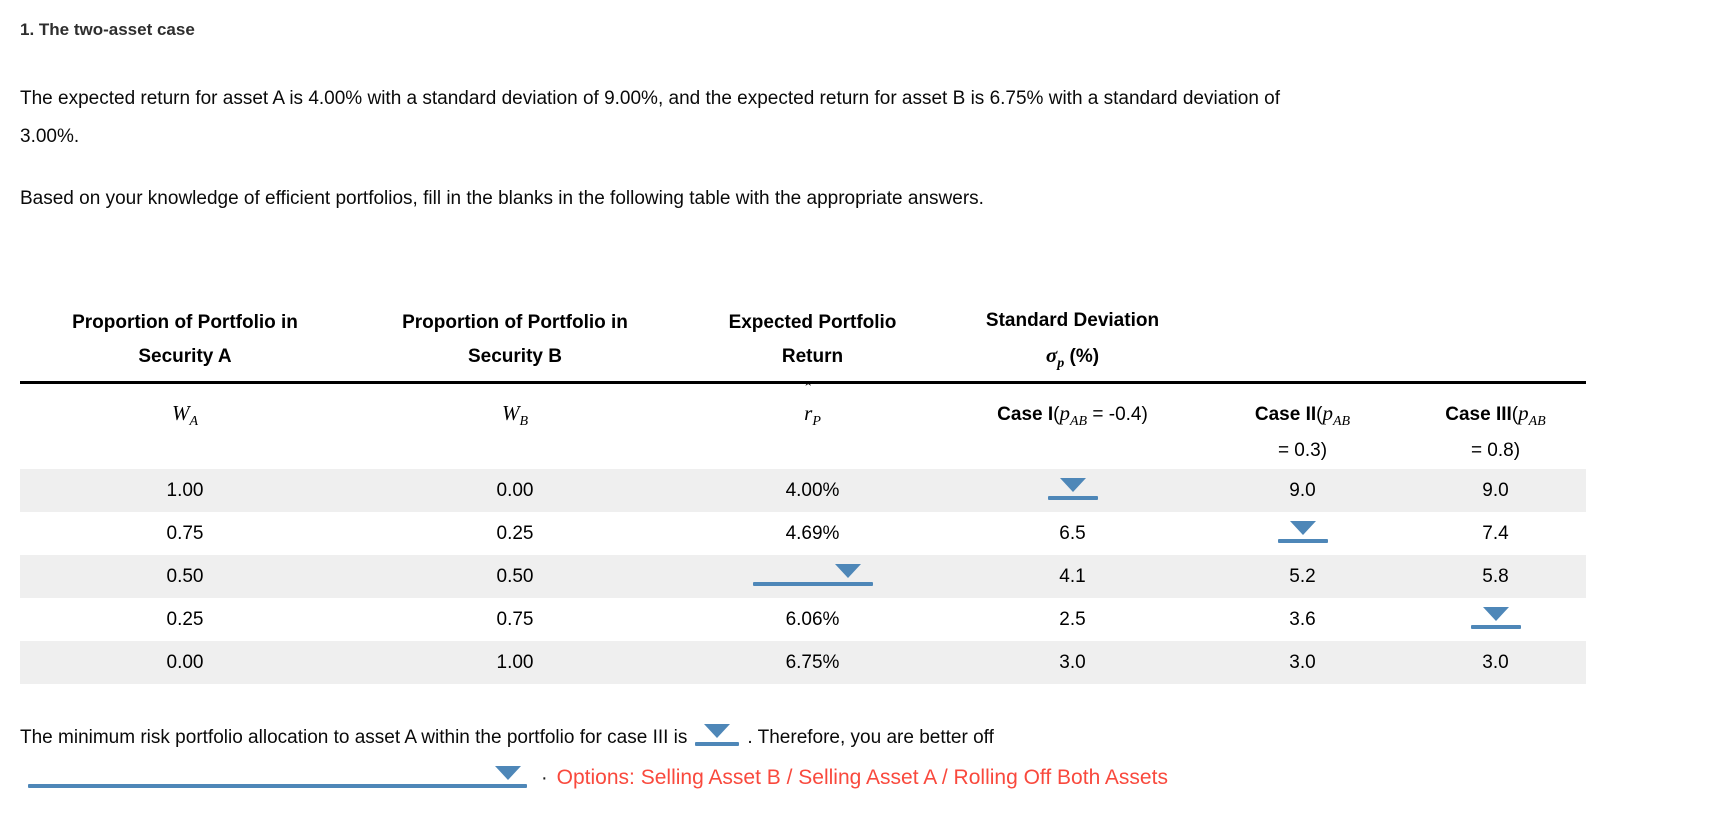 This screenshot has height=828, width=1714. I want to click on cell-wa: 0.50, so click(185, 576).